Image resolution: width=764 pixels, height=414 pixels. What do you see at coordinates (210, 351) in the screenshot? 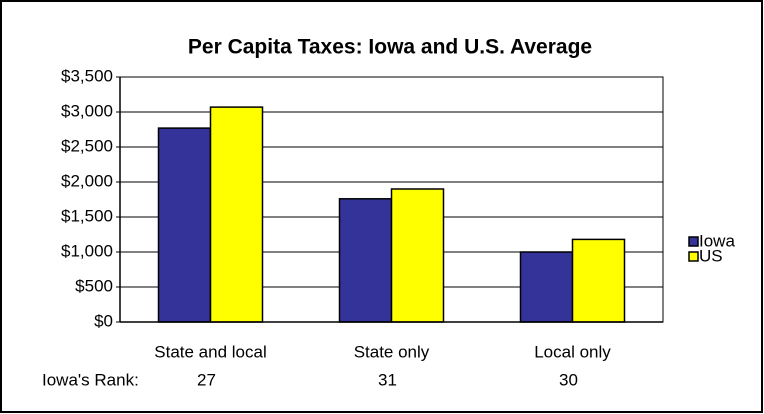
I see `x-tick-label: State and local` at bounding box center [210, 351].